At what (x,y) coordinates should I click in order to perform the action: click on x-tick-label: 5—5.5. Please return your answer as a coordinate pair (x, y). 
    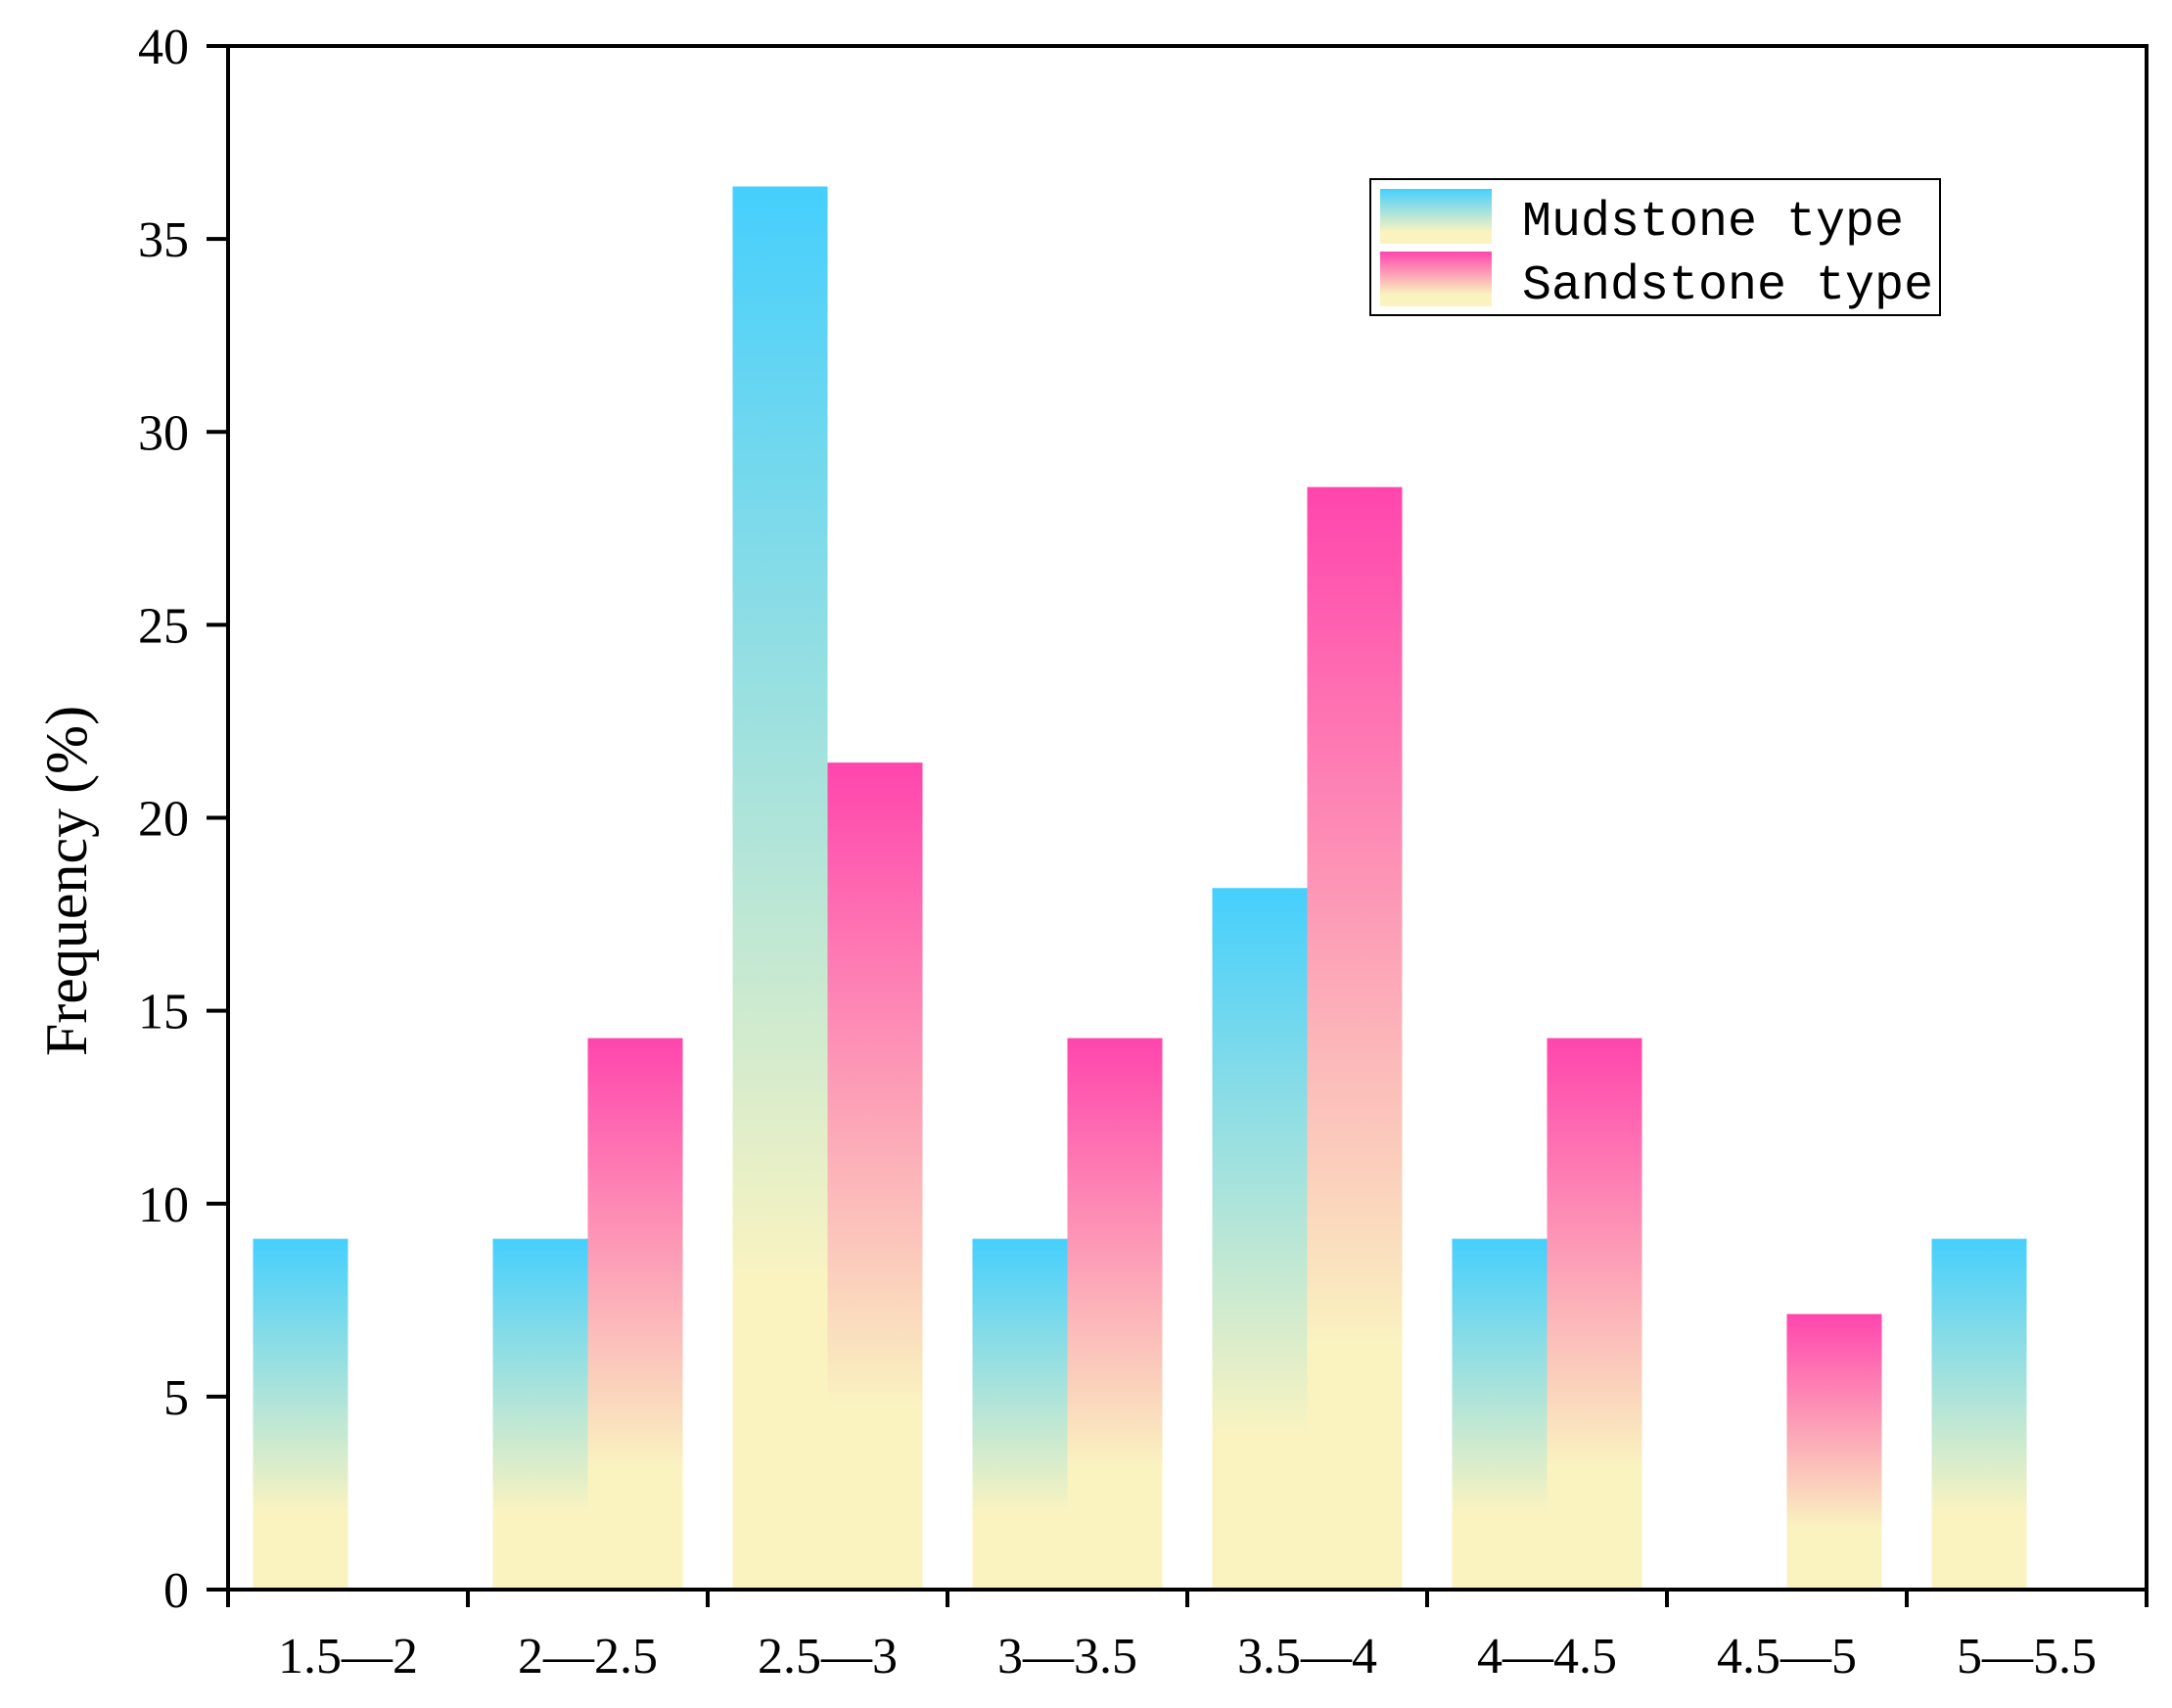
    Looking at the image, I should click on (2027, 1657).